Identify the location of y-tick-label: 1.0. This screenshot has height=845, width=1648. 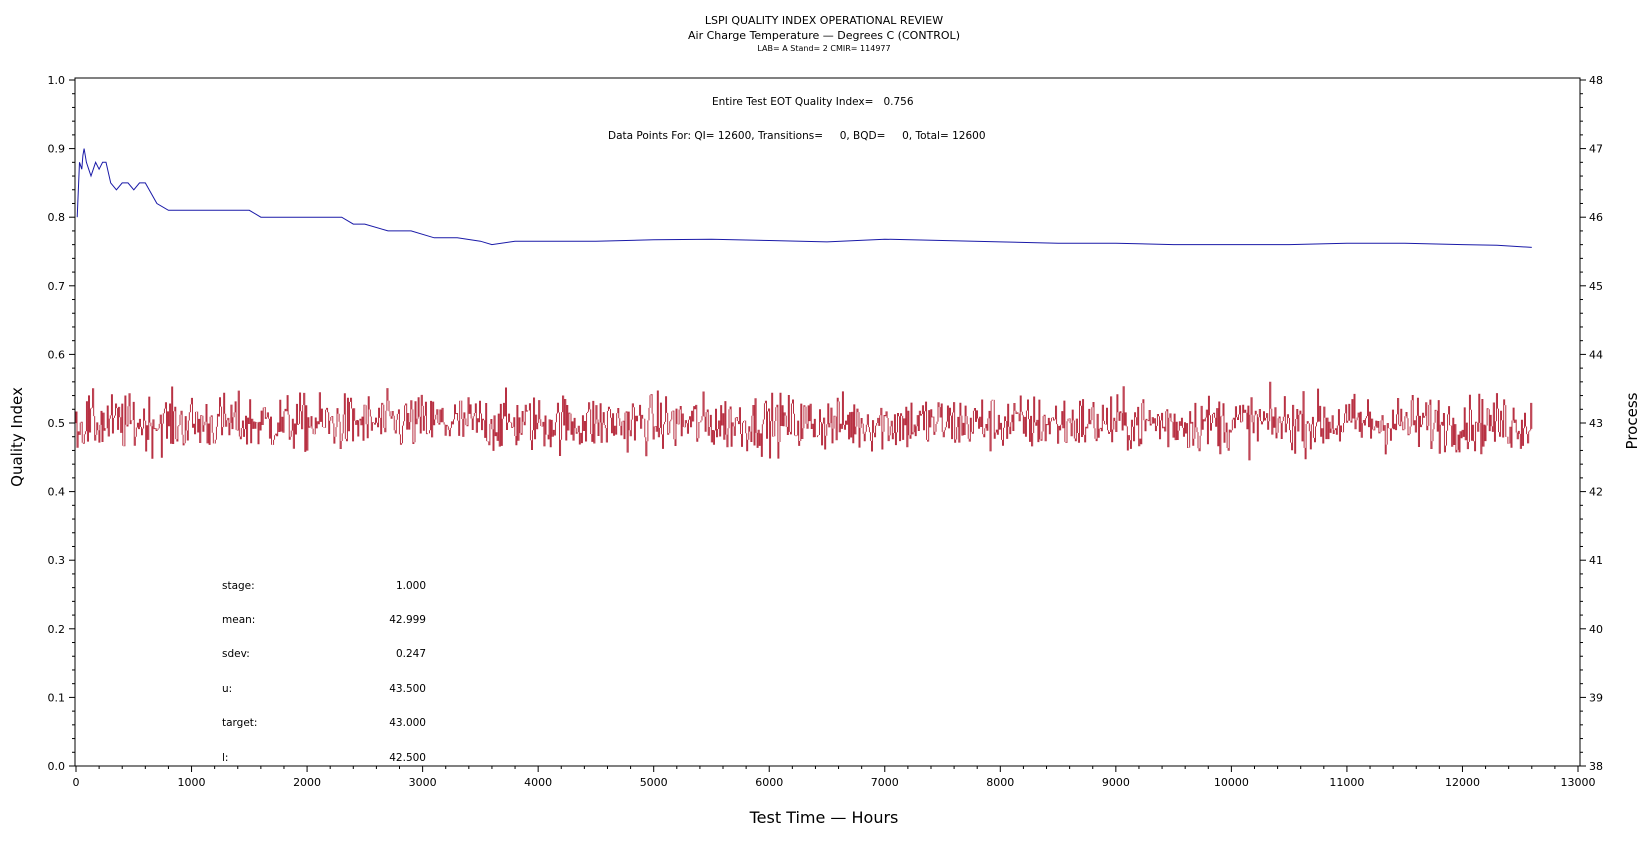
(57, 80).